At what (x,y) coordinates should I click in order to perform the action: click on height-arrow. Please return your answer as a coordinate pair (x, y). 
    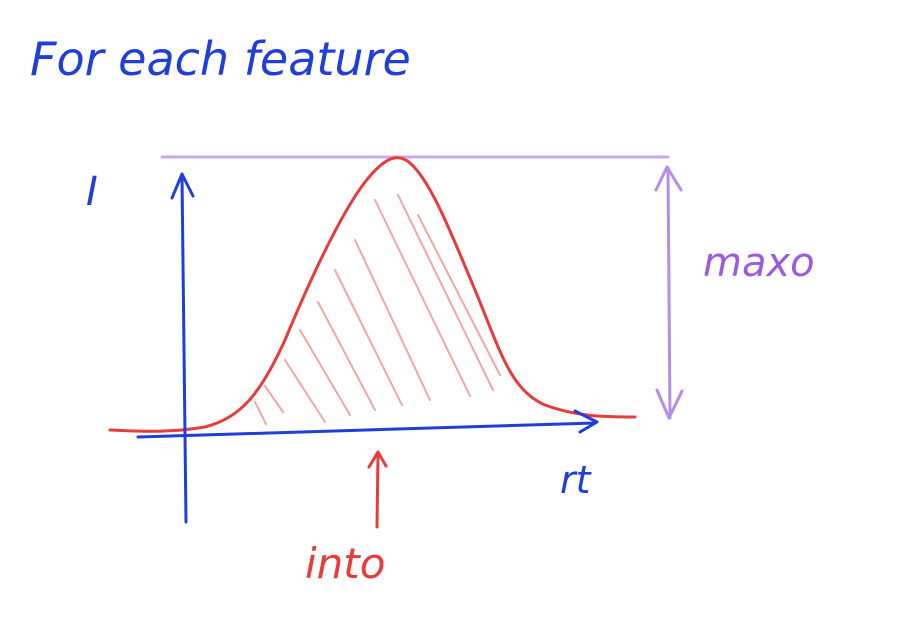
    Looking at the image, I should click on (669, 293).